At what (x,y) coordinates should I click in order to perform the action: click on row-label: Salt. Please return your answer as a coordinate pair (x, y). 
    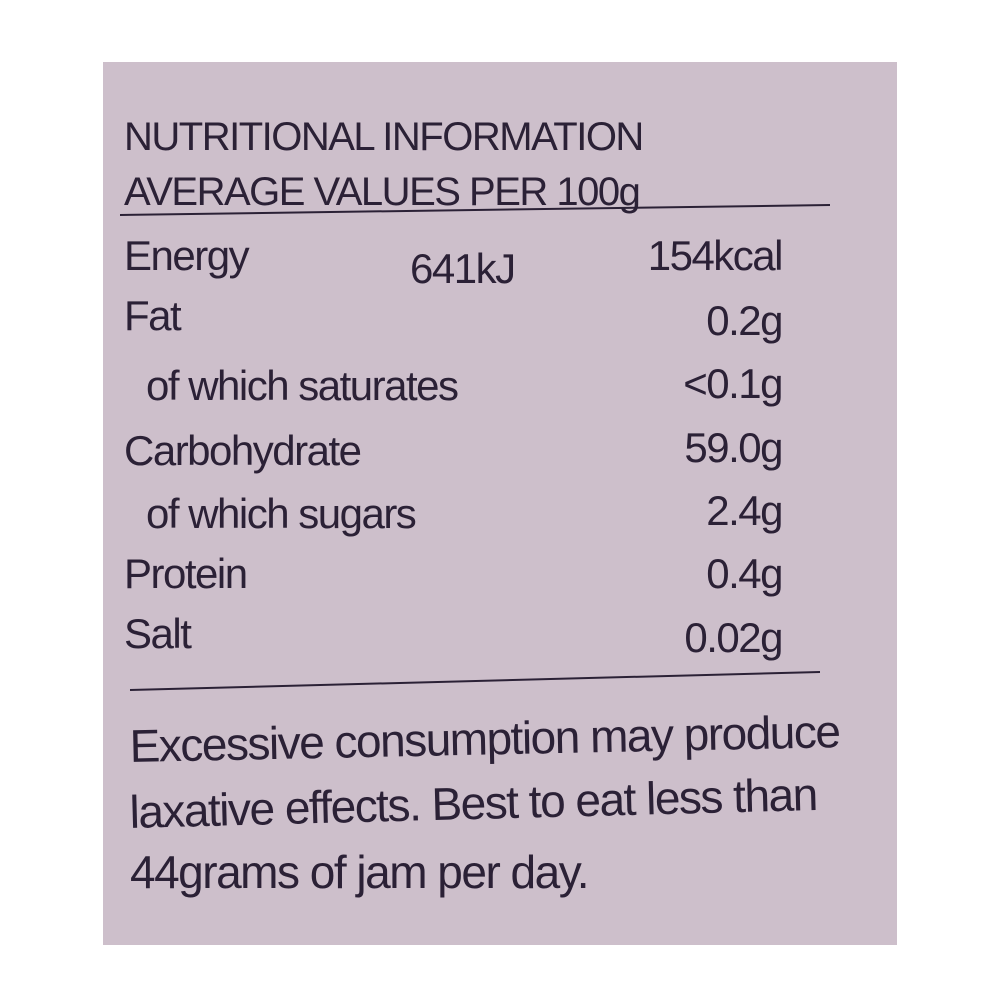
    Looking at the image, I should click on (158, 633).